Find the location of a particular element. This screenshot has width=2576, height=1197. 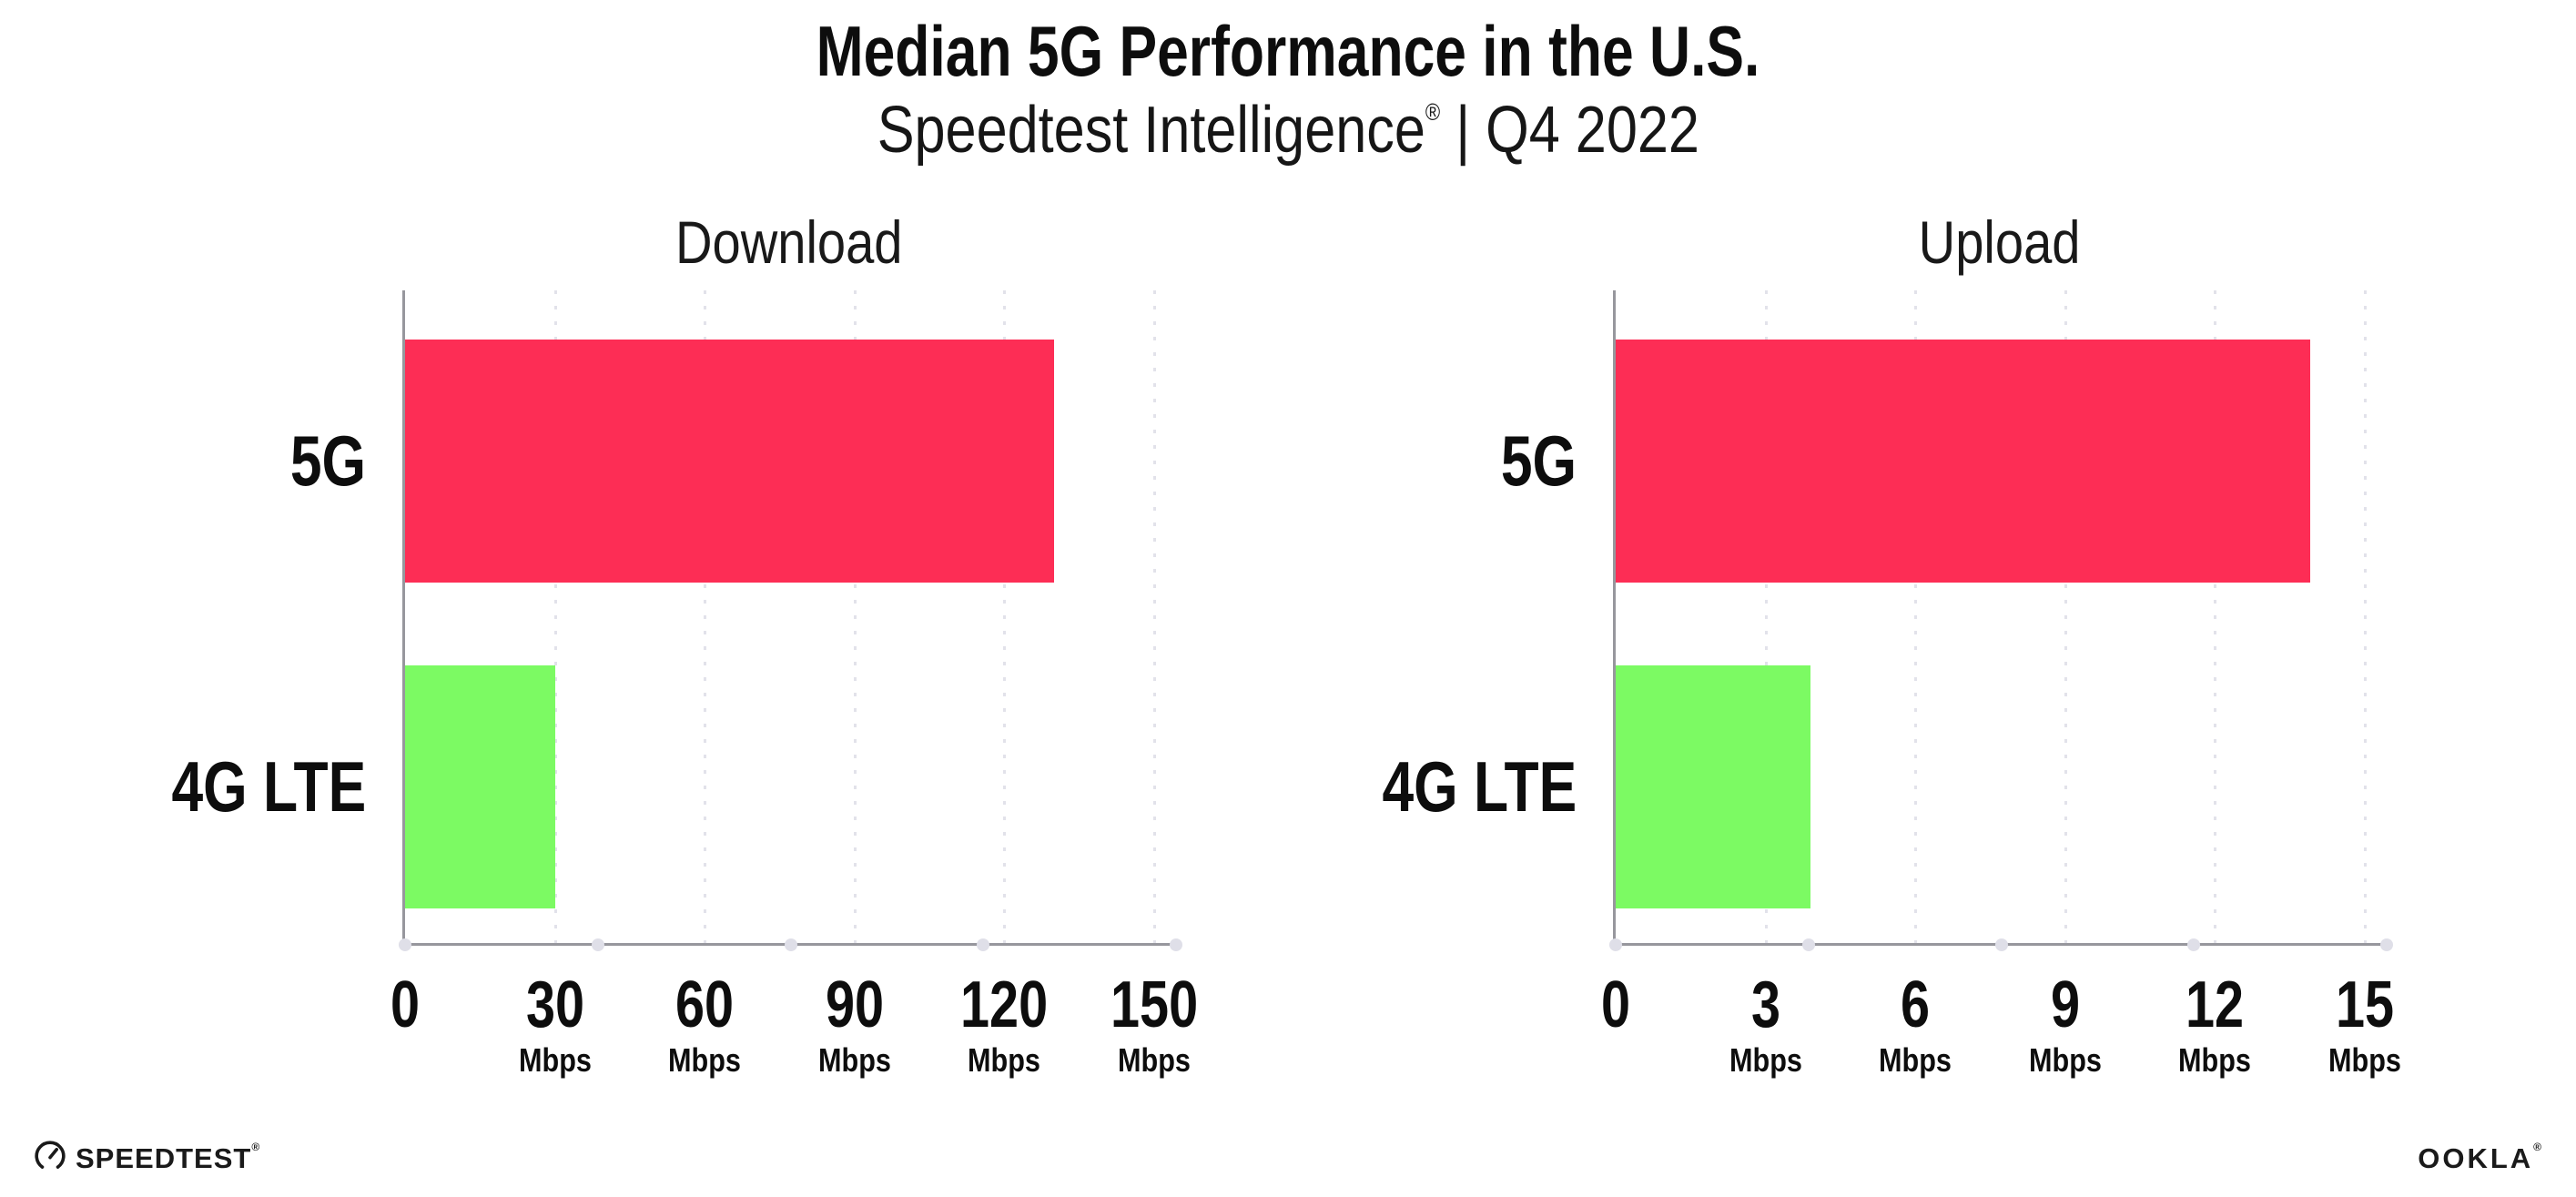

tick-3: 3 Mbps is located at coordinates (1766, 1024).